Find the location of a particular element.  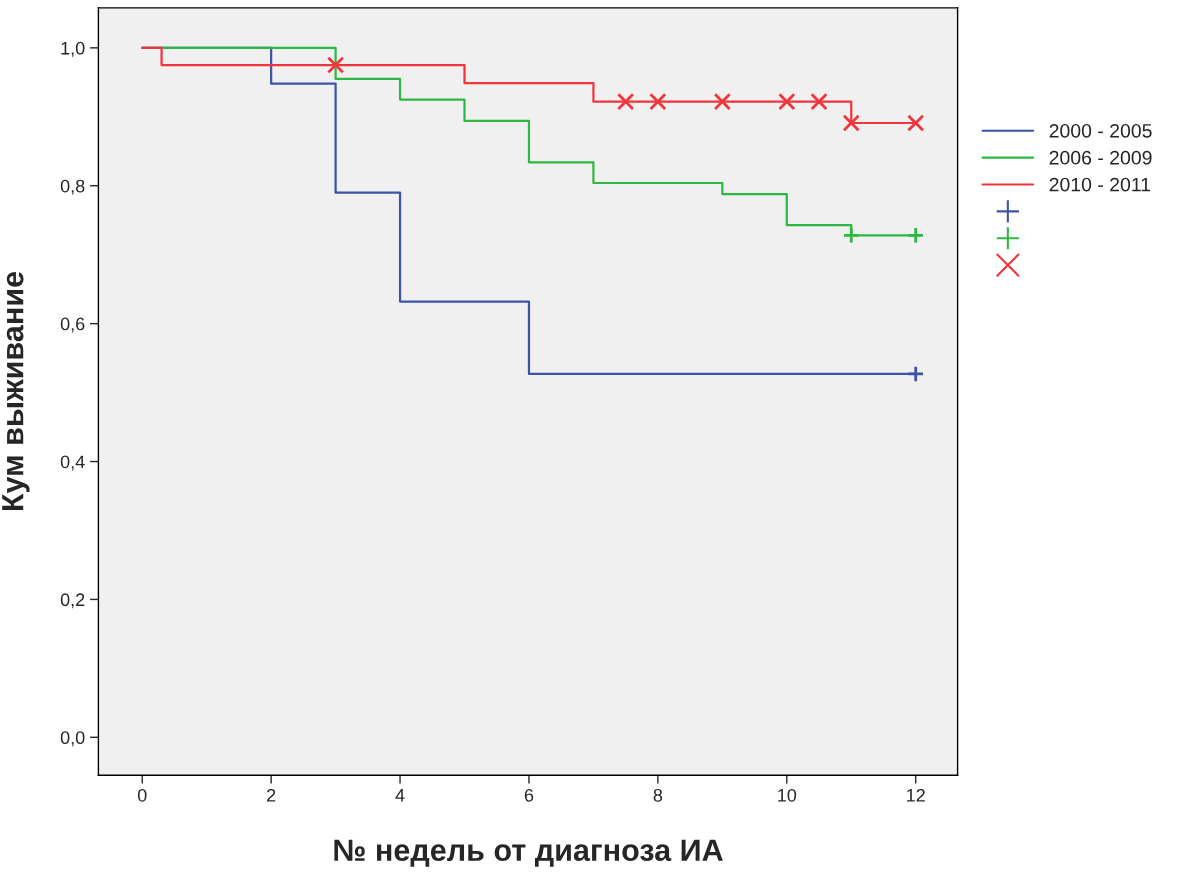

legend-label: 2006 - 2009 is located at coordinates (1100, 157).